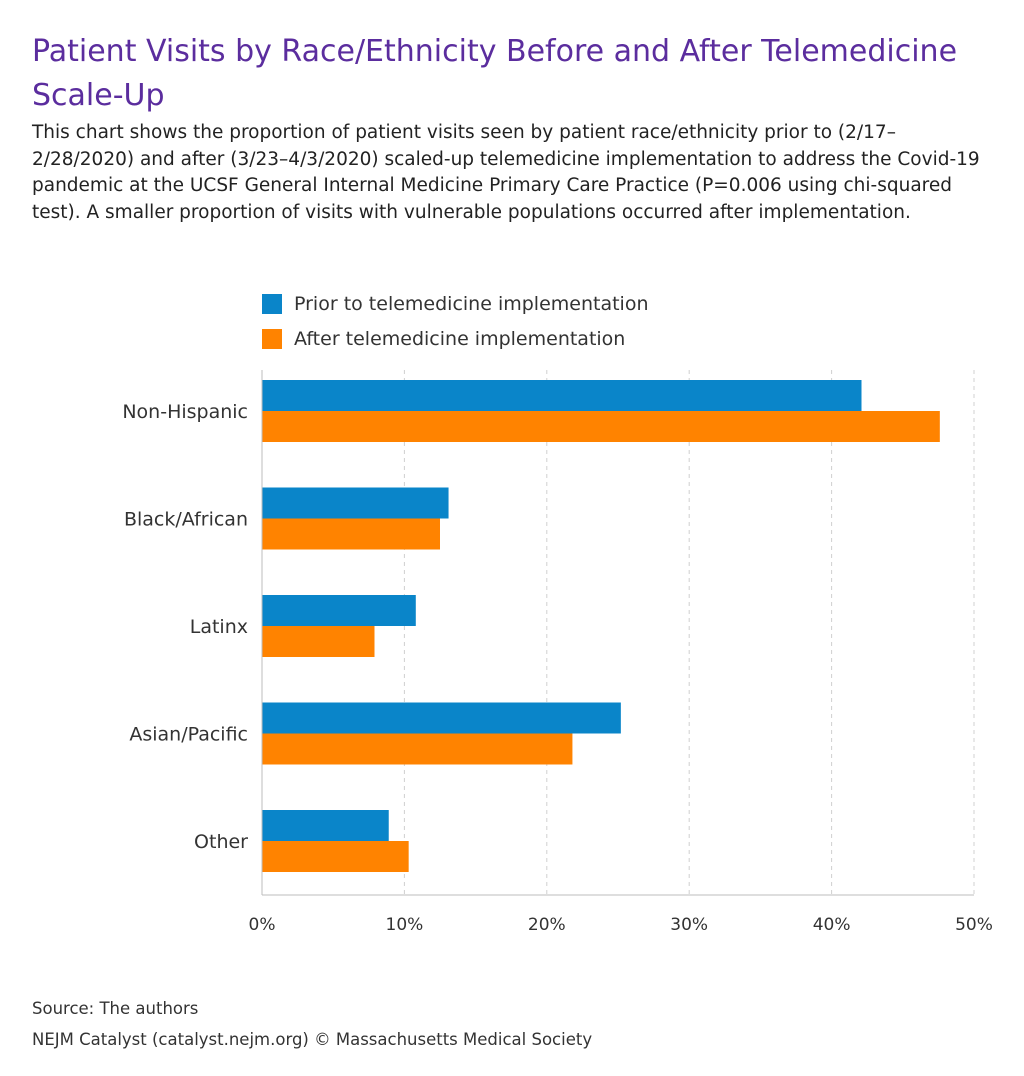 This screenshot has width=1024, height=1076. Describe the element at coordinates (272, 304) in the screenshot. I see `legend-swatch-prior` at that location.